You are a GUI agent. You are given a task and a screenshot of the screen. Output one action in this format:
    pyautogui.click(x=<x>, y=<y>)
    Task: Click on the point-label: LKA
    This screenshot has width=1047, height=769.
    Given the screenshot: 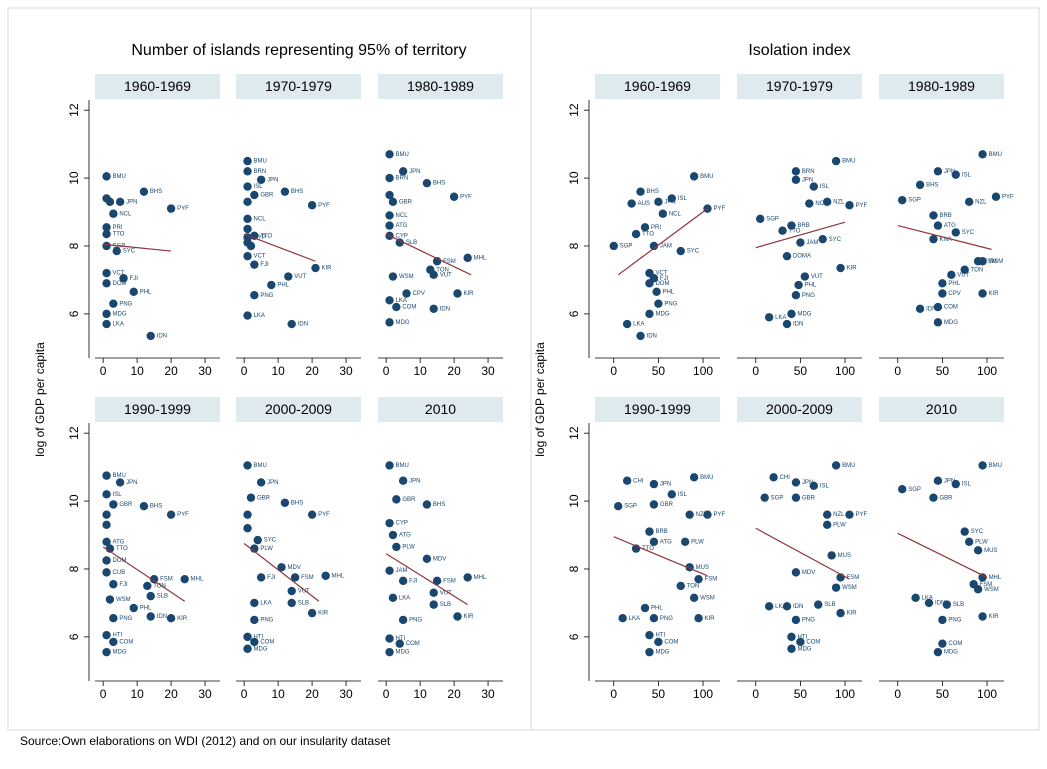 What is the action you would take?
    pyautogui.click(x=638, y=325)
    